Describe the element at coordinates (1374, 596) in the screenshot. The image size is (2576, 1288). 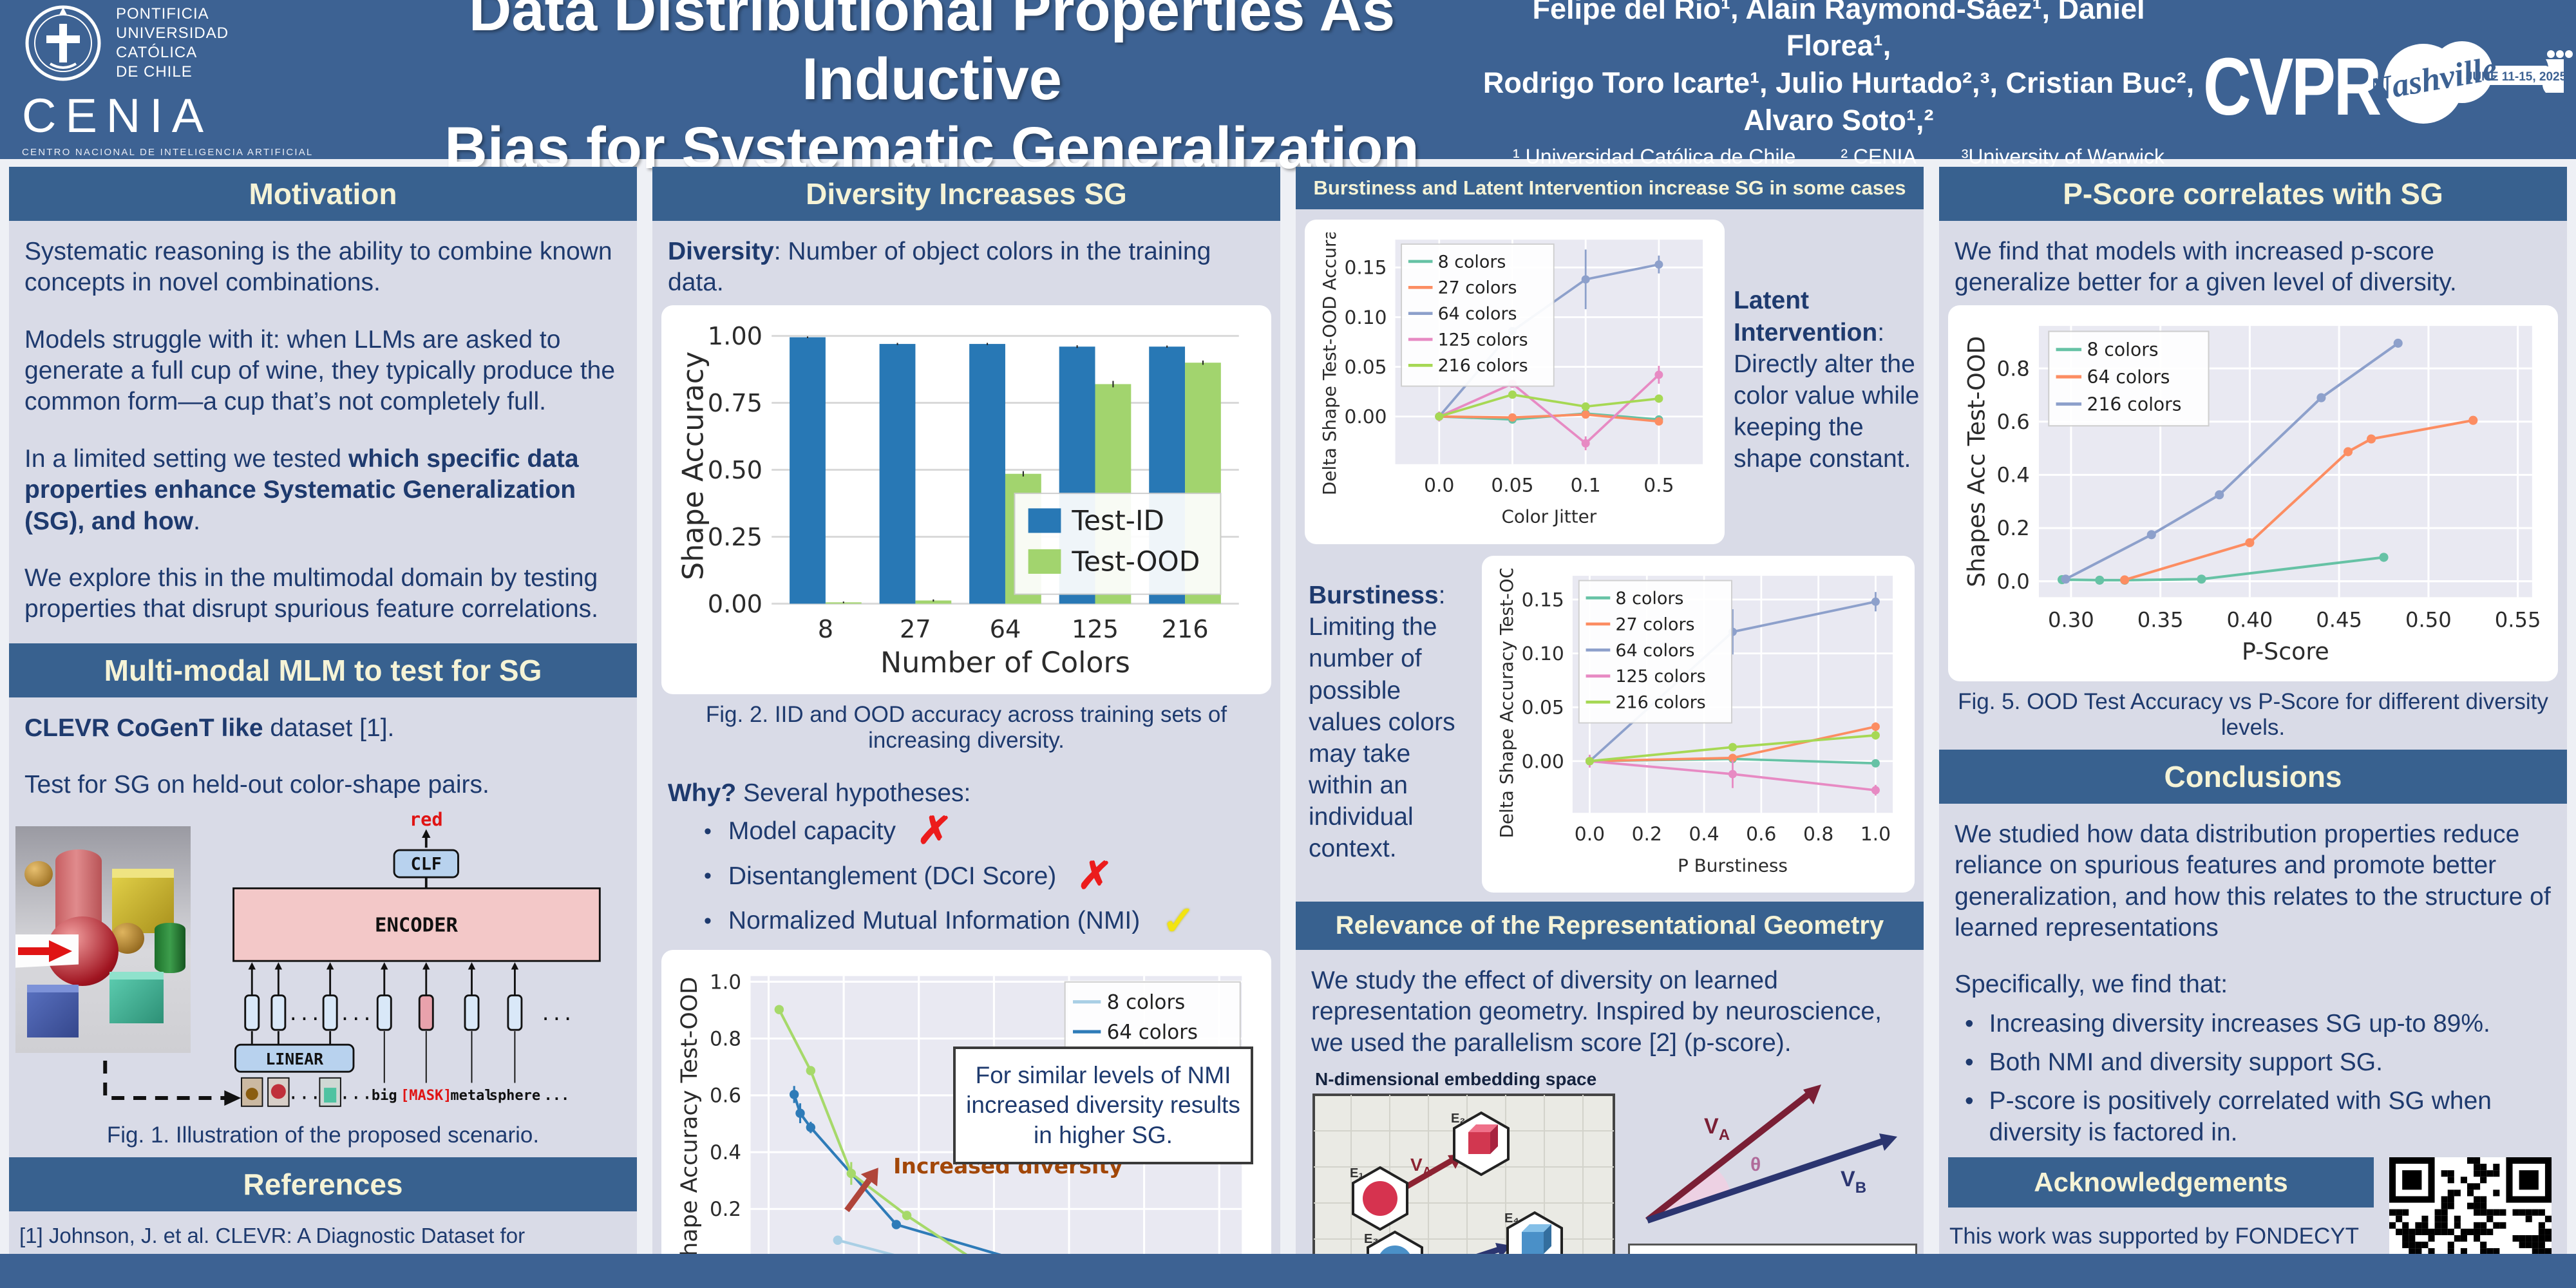
I see `burstiness-bold: Burstiness` at that location.